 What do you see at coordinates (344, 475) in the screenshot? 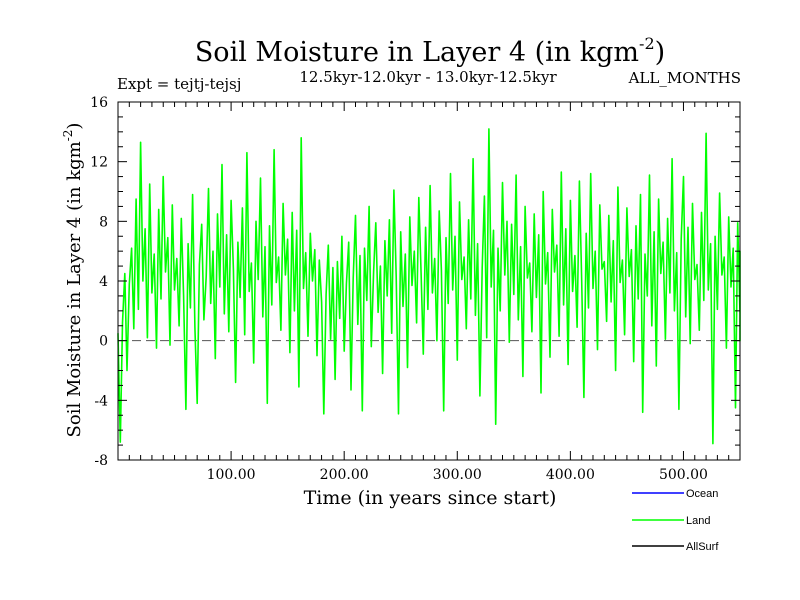
I see `x-tick-label: 200.00` at bounding box center [344, 475].